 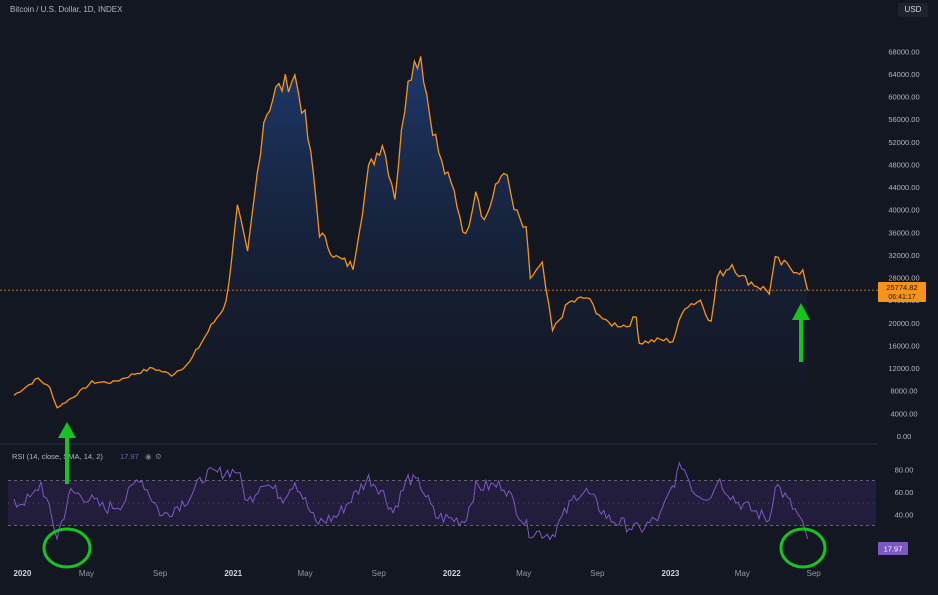 I want to click on price-axis-tick: 20000.00, so click(x=903, y=323).